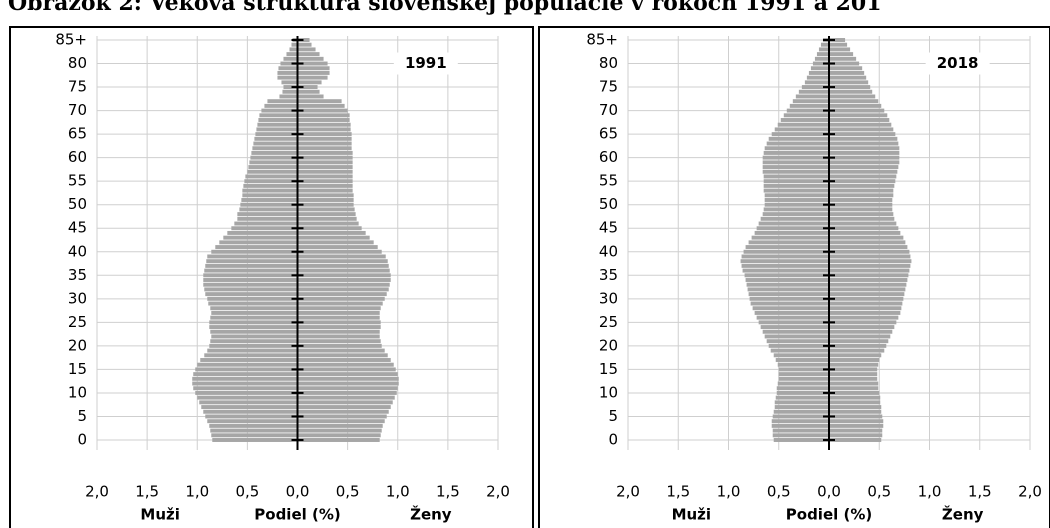  What do you see at coordinates (729, 492) in the screenshot?
I see `x-tick-label: 1,0` at bounding box center [729, 492].